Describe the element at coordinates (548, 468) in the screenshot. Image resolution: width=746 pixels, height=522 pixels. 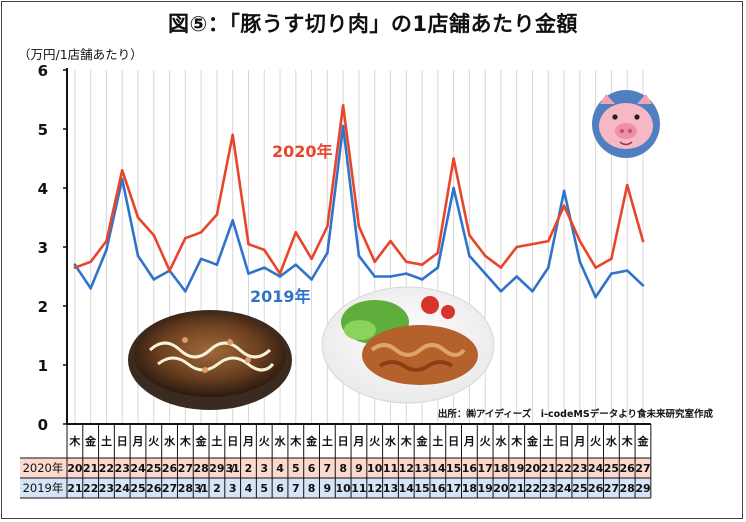
I see `date-label-2020: 21` at that location.